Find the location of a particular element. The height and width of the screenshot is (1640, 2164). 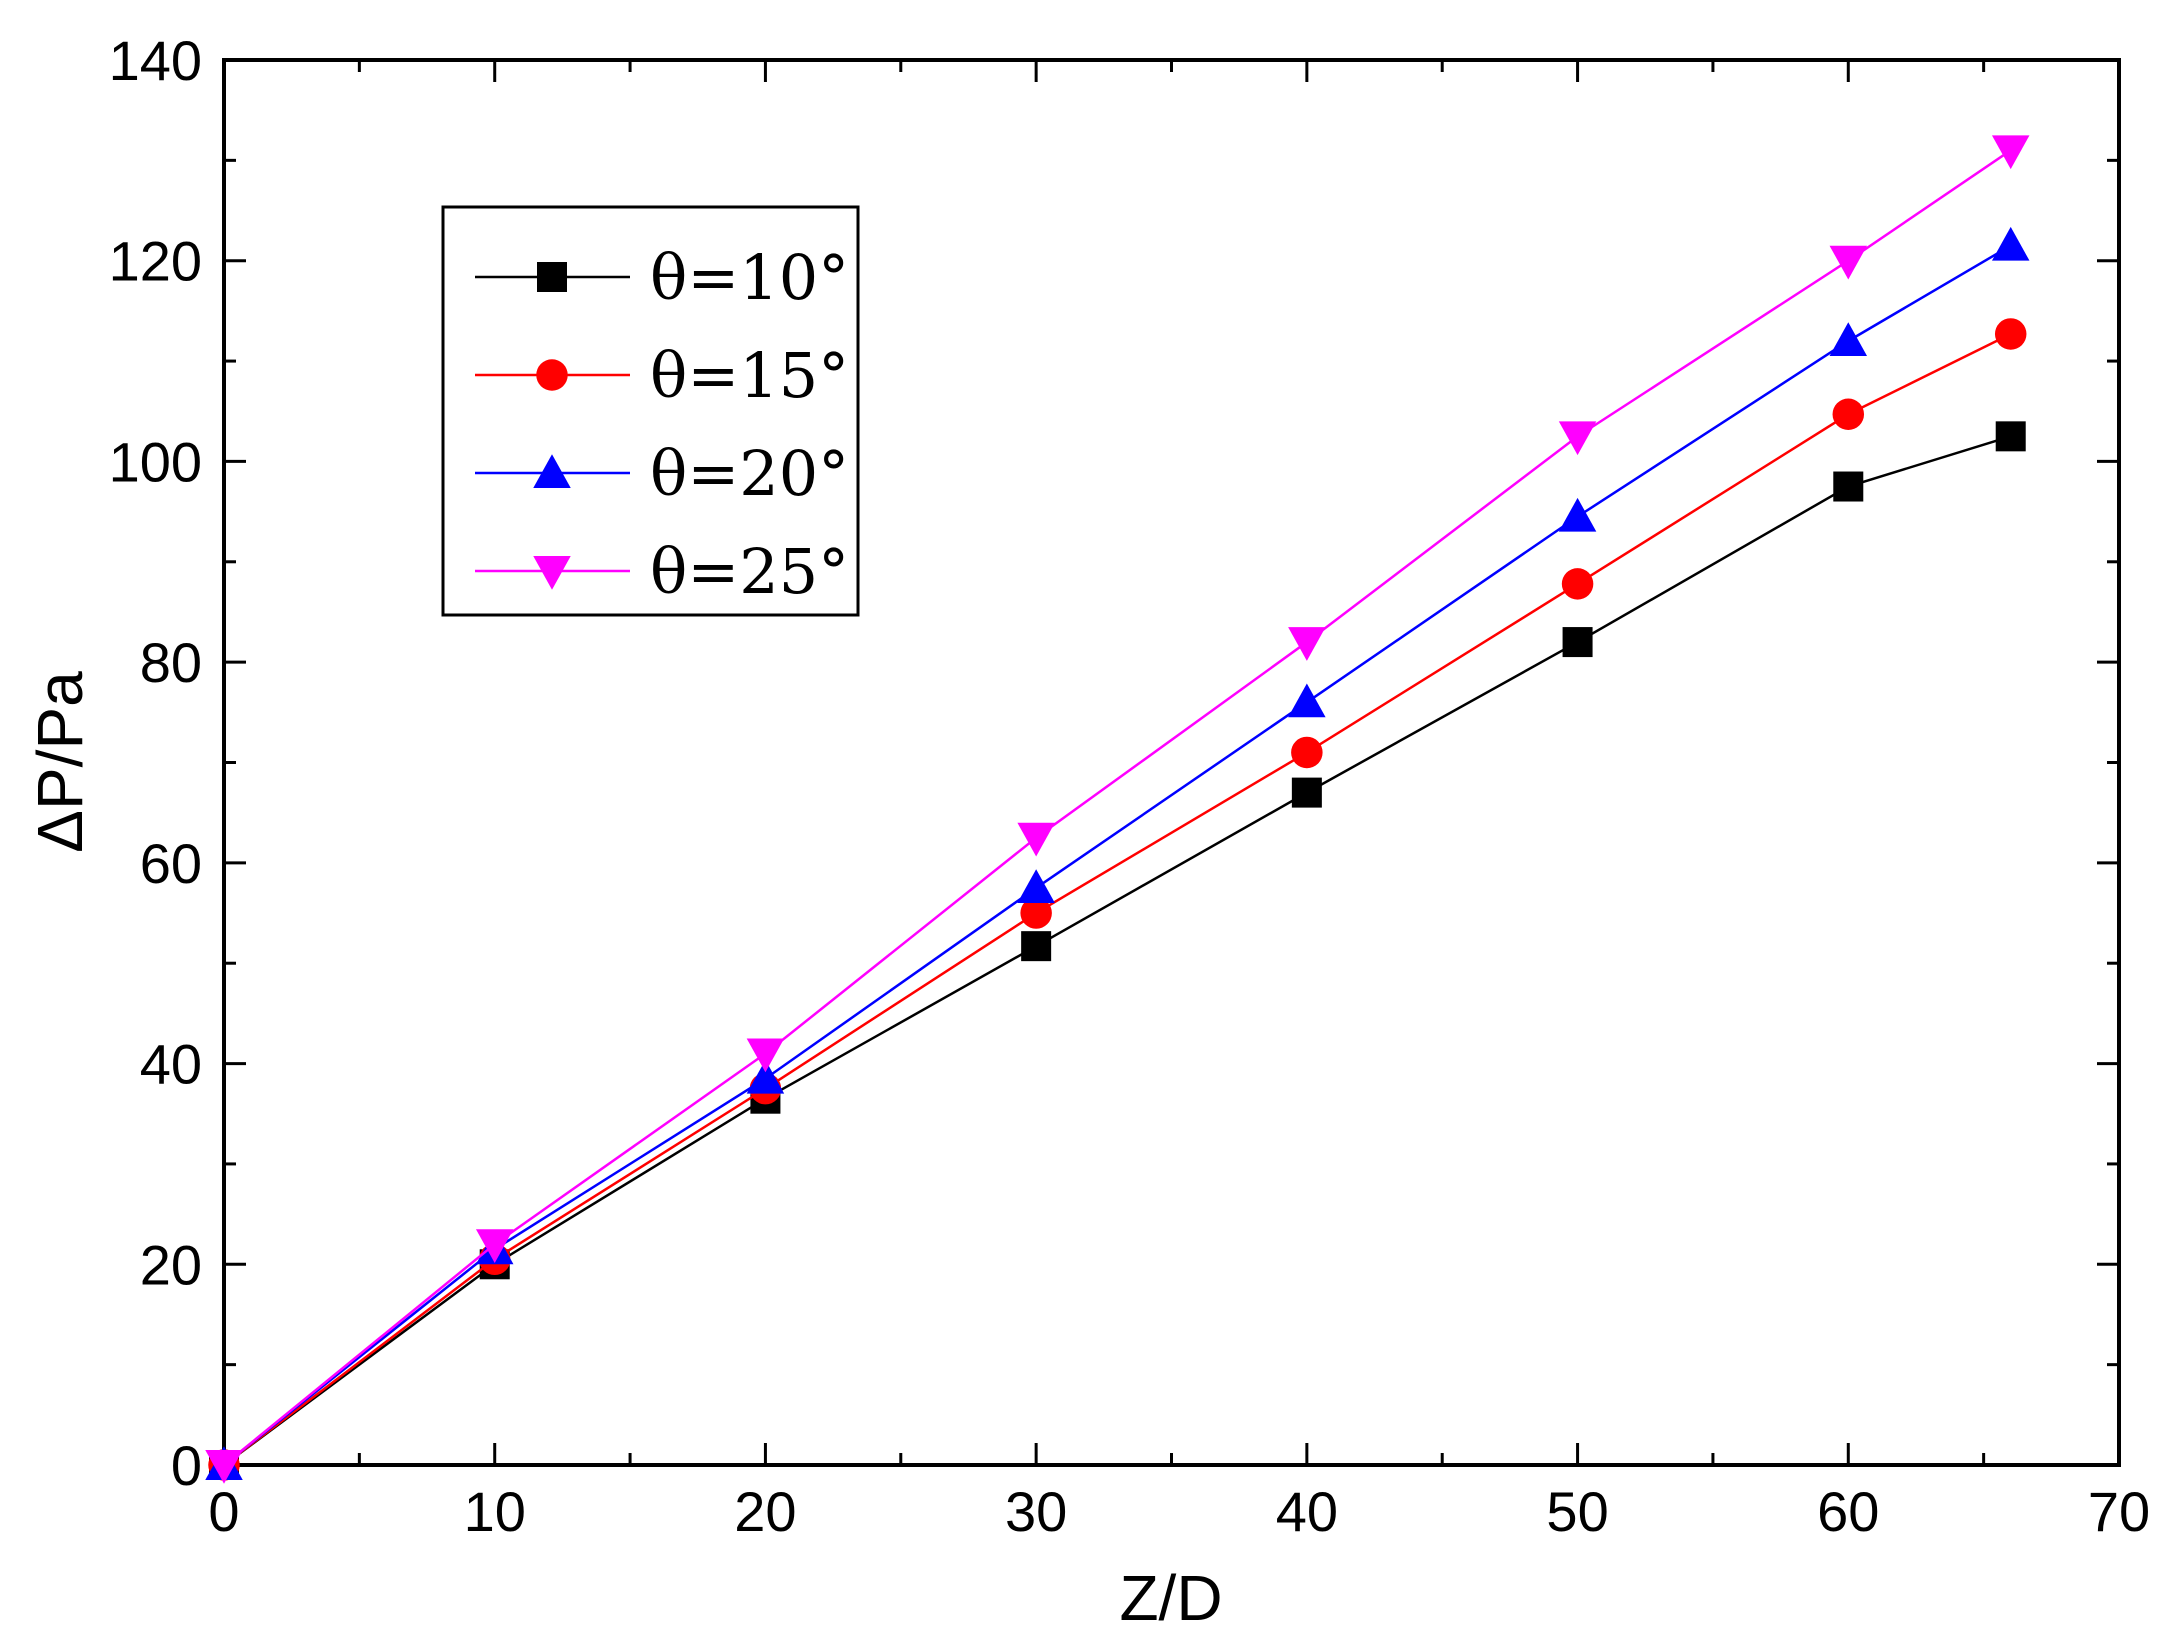

x-tick-label: 20 is located at coordinates (765, 1511).